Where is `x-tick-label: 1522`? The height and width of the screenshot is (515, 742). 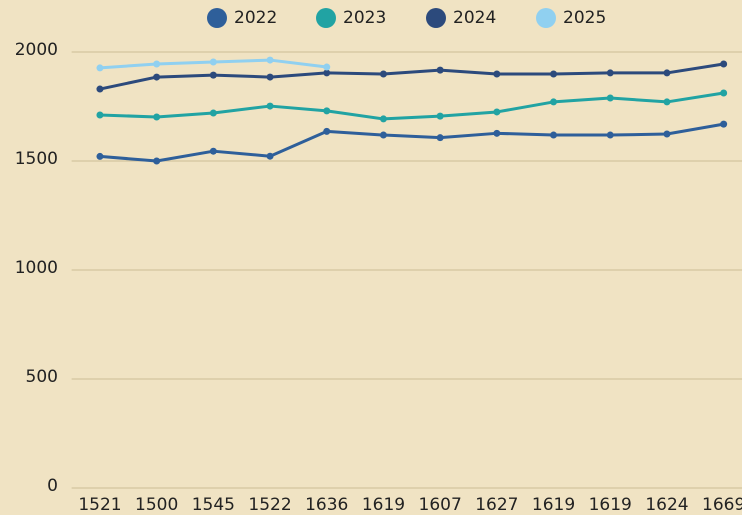
x-tick-label: 1522 is located at coordinates (269, 505).